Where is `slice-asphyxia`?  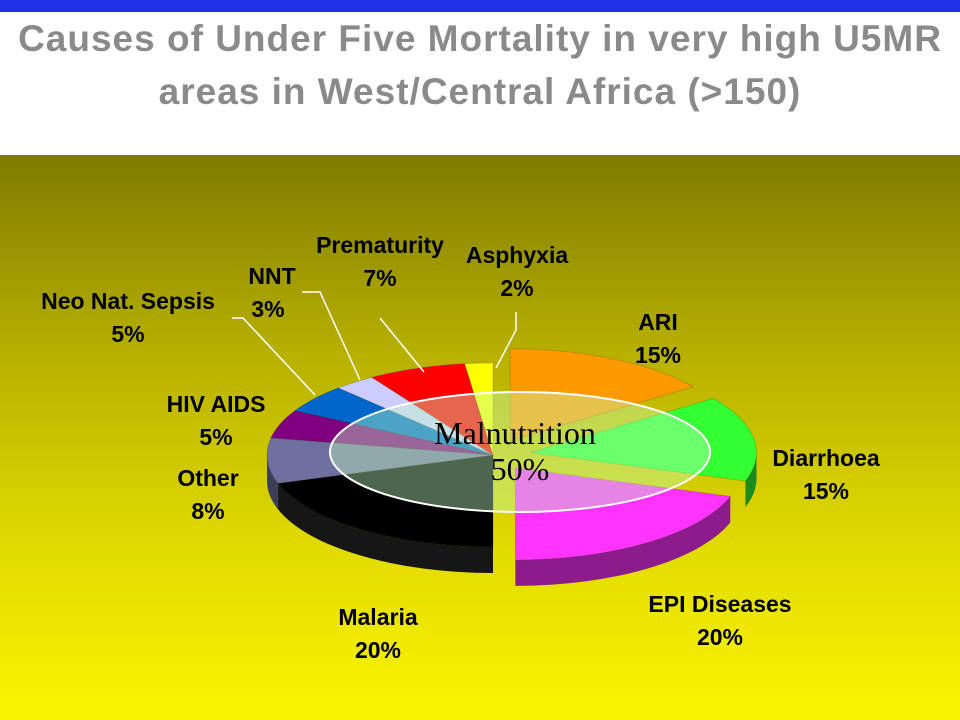
slice-asphyxia is located at coordinates (479, 409).